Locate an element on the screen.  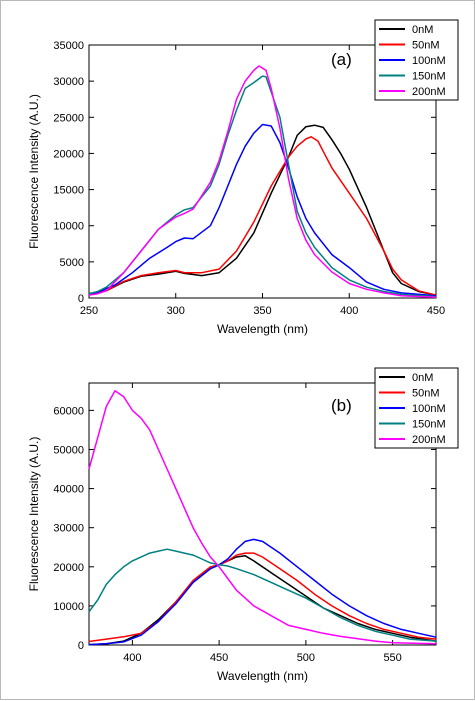
y-tick-label: 60000 is located at coordinates (68, 411).